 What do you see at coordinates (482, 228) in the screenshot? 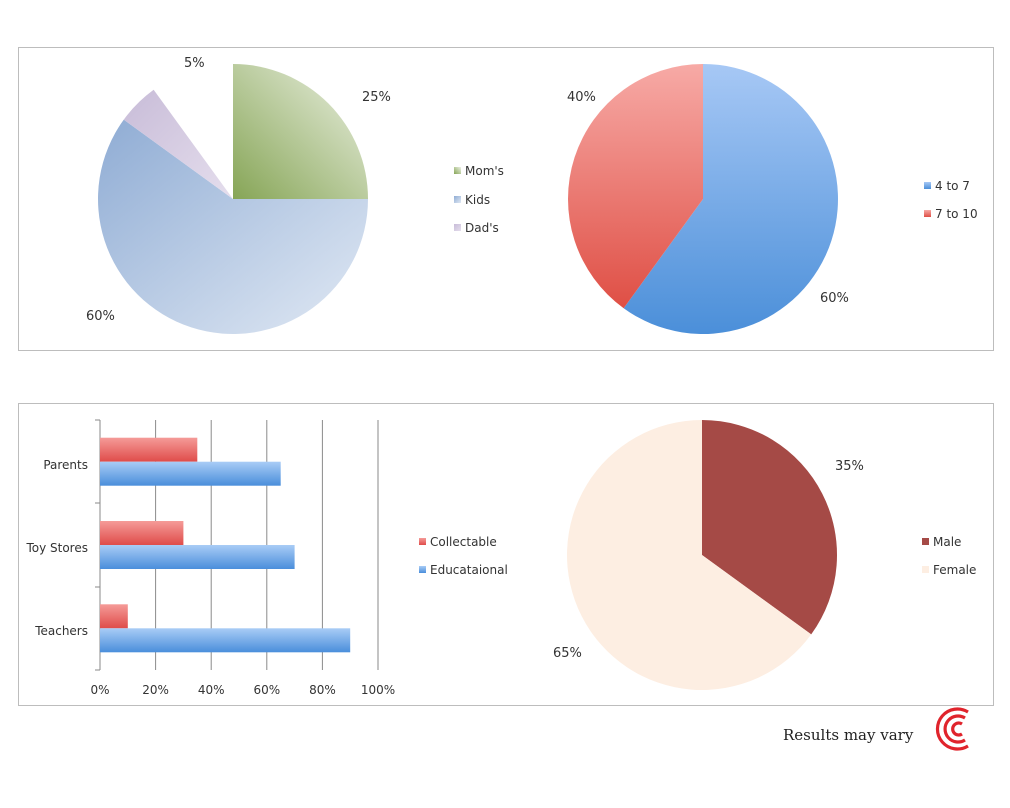
I see `legend-label-dads: Dad's` at bounding box center [482, 228].